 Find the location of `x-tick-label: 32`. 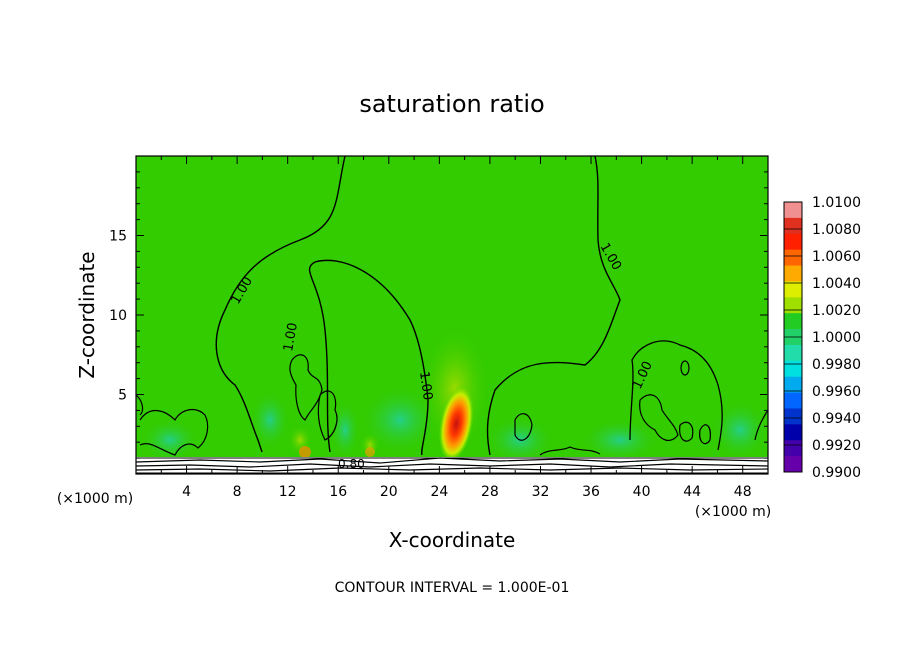

x-tick-label: 32 is located at coordinates (541, 492).